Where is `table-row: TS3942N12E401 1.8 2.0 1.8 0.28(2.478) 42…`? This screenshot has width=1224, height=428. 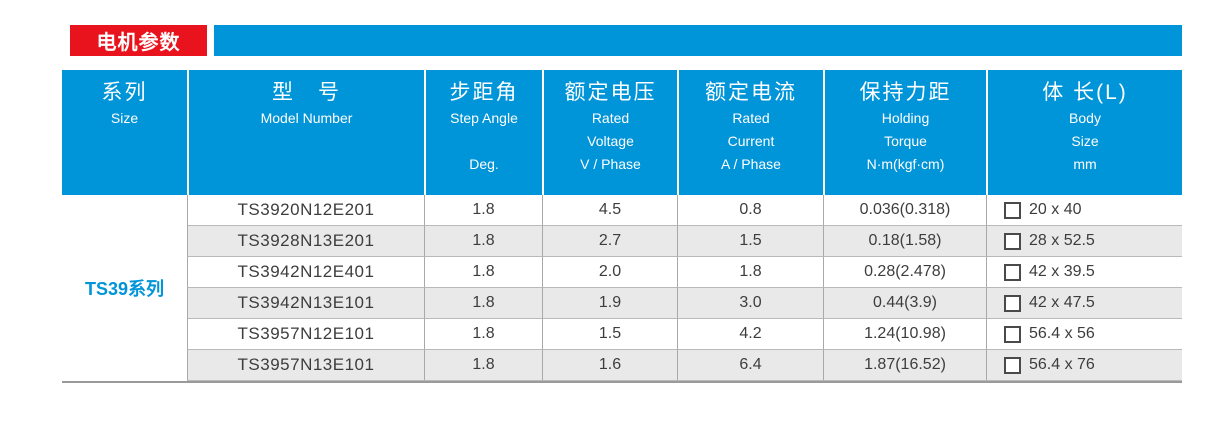 table-row: TS3942N12E401 1.8 2.0 1.8 0.28(2.478) 42… is located at coordinates (622, 272).